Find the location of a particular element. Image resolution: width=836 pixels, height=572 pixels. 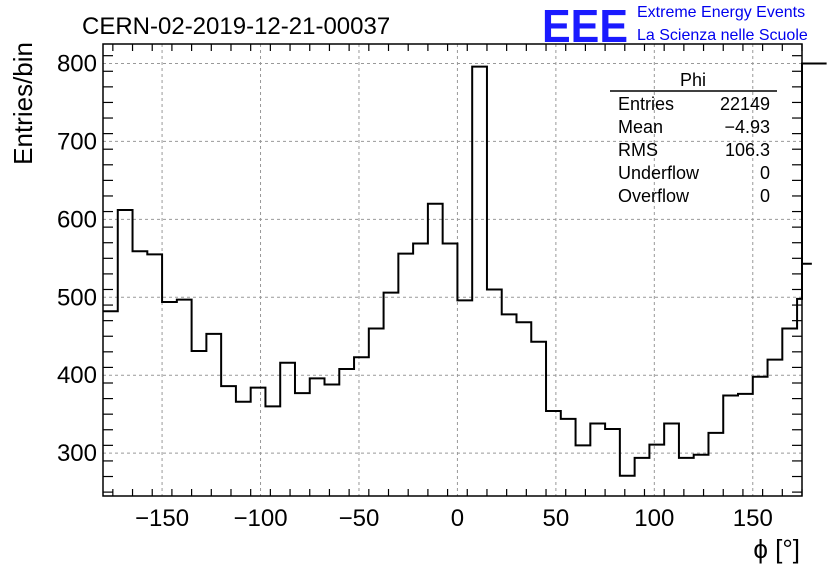

stats-row-label: Mean is located at coordinates (640, 127).